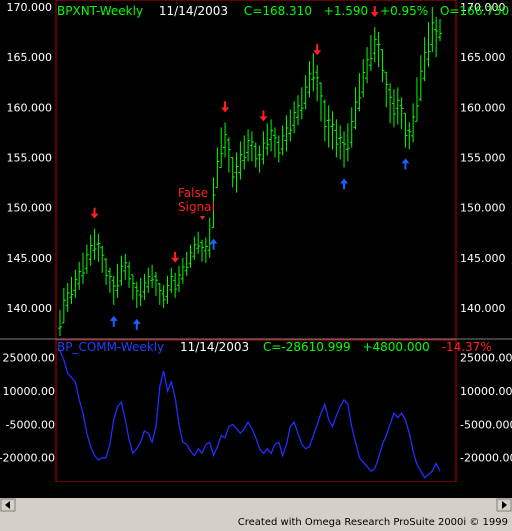 This screenshot has height=531, width=512. I want to click on scroll-left-arrow-icon, so click(7, 505).